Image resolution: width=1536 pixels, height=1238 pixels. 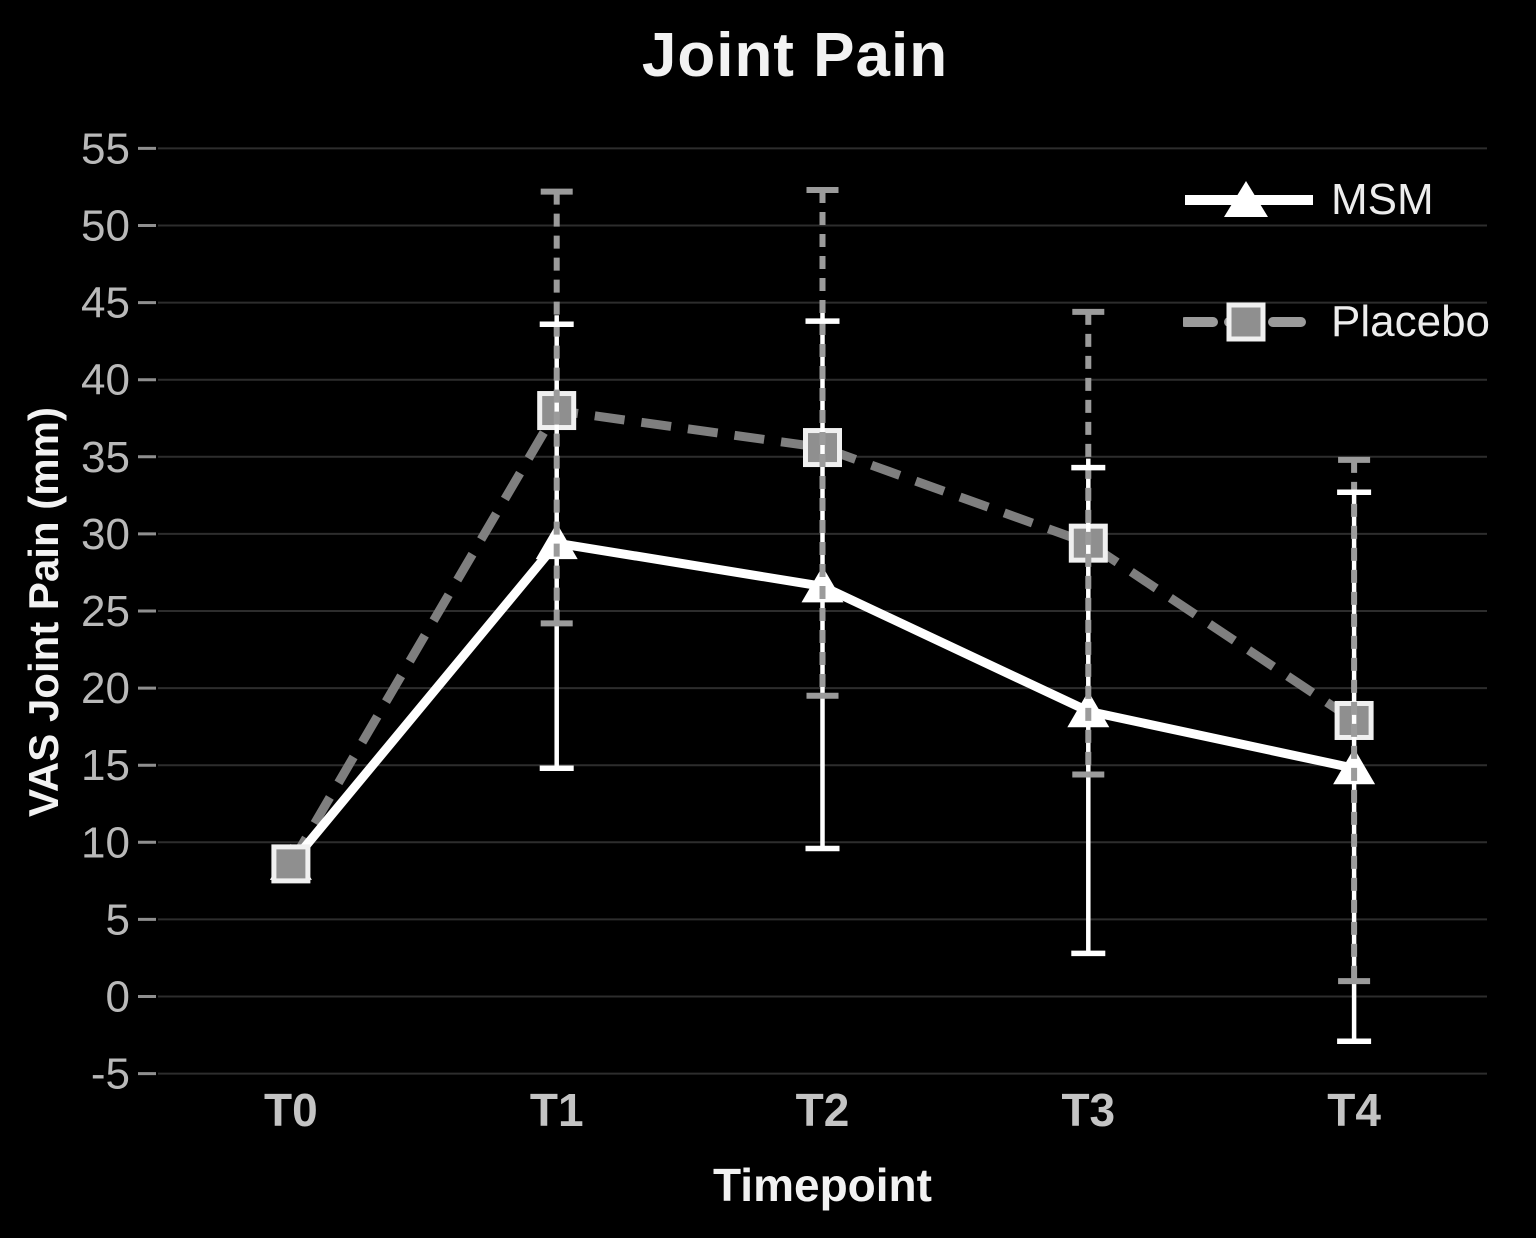 I want to click on x-axis-title: Timepoint, so click(x=822, y=1185).